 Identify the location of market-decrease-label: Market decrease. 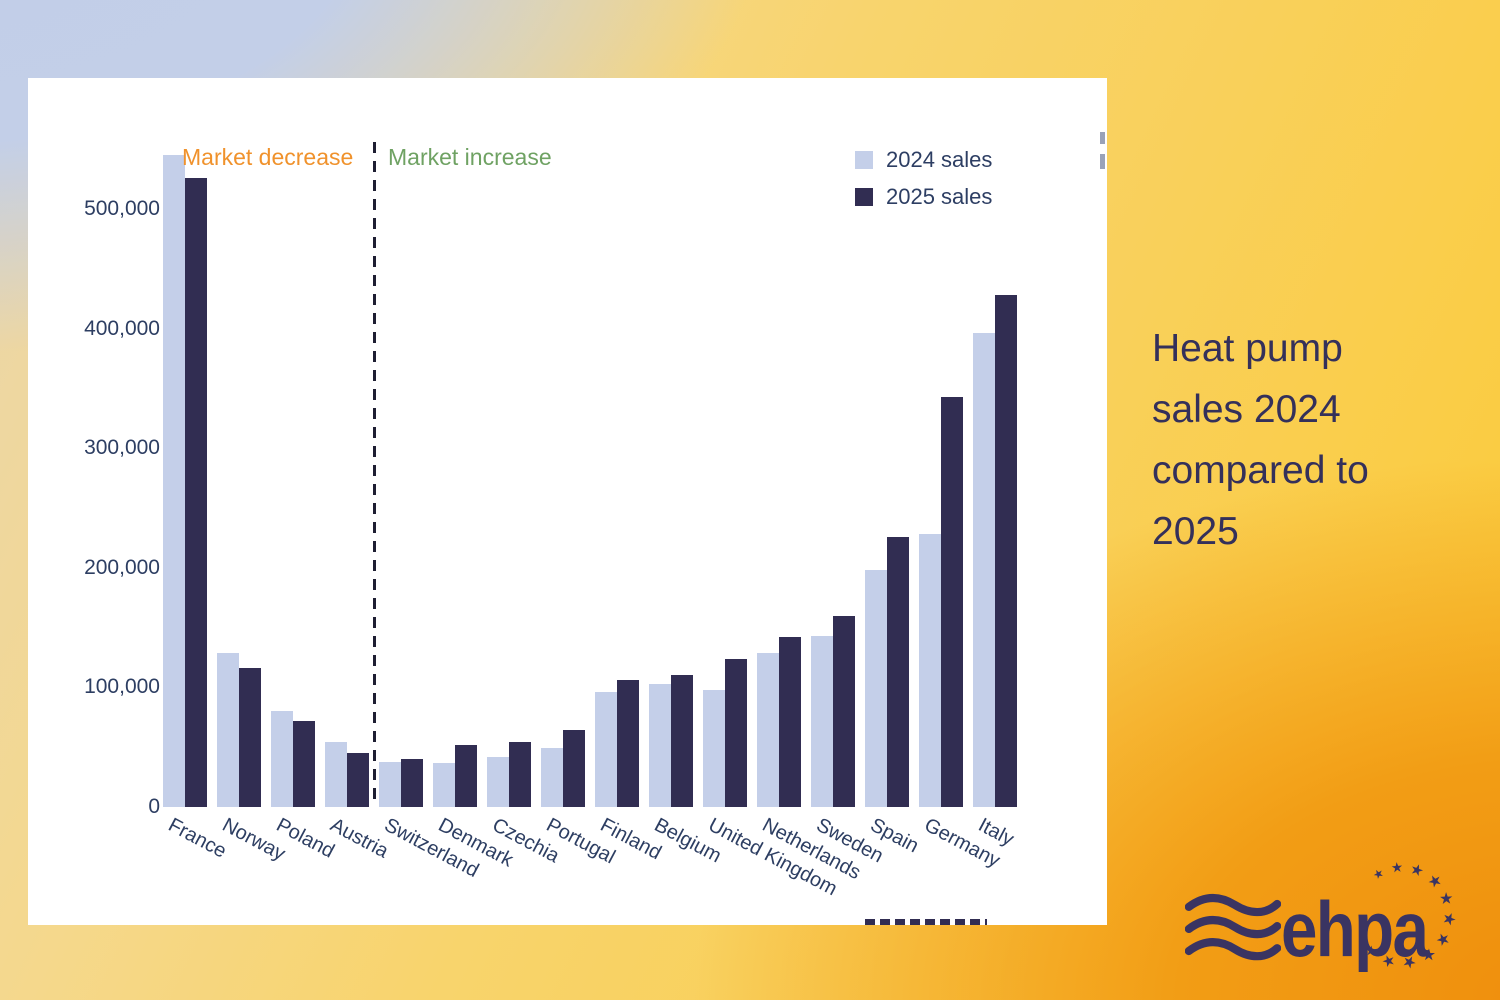
(268, 157).